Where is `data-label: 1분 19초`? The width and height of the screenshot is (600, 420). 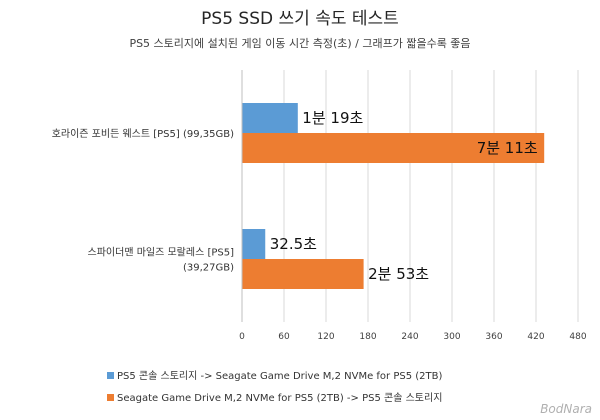 data-label: 1분 19초 is located at coordinates (332, 118).